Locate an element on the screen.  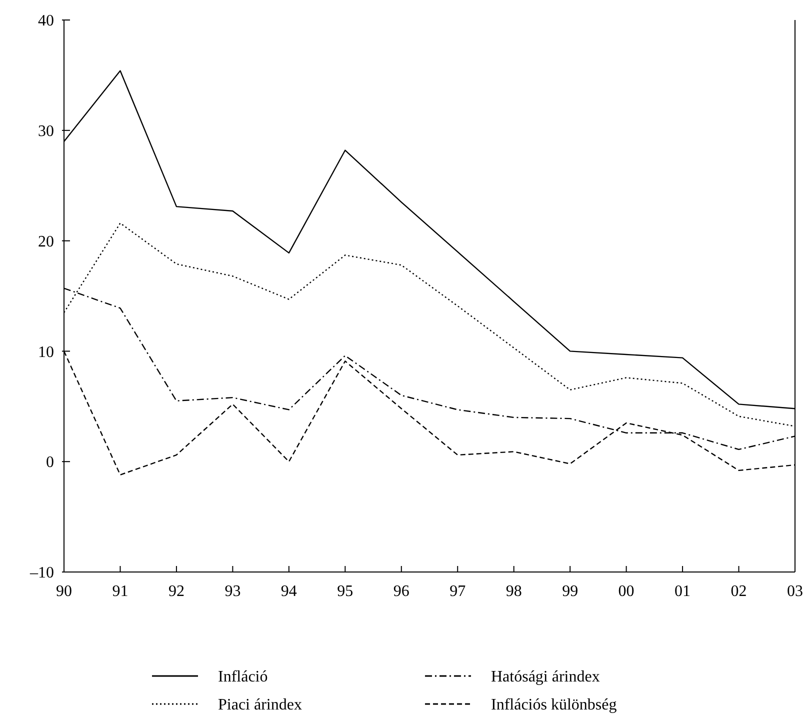
legend-label: Hatósági árindex is located at coordinates (545, 677).